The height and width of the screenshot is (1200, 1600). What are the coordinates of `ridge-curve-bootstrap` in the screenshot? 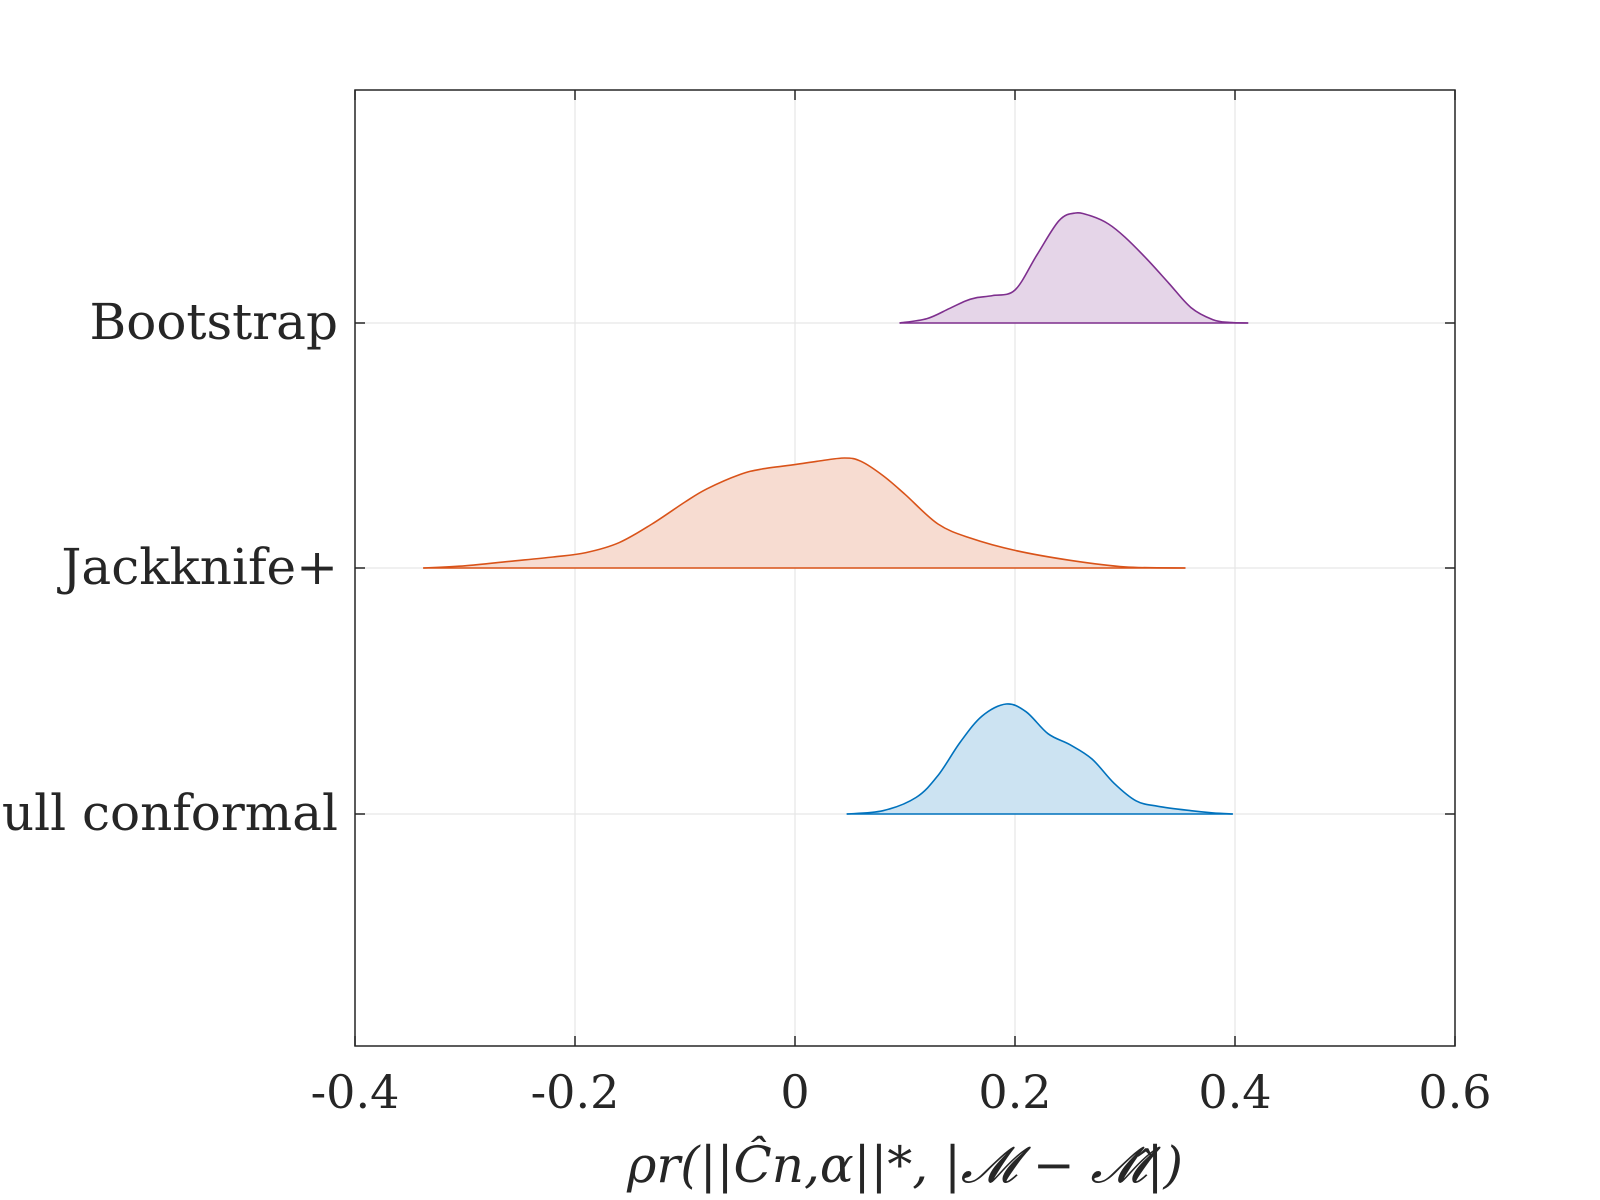 It's located at (1074, 268).